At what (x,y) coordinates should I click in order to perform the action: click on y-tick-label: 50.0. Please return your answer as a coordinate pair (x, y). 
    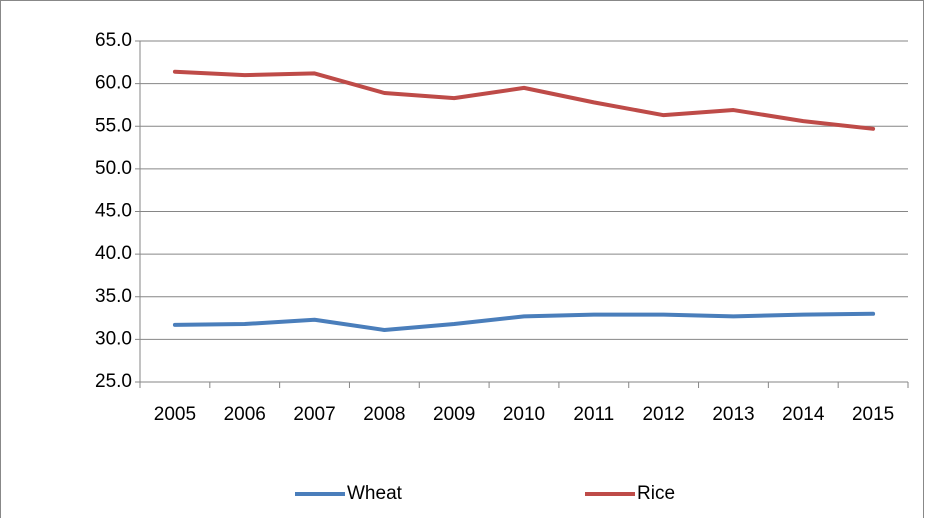
    Looking at the image, I should click on (113, 168).